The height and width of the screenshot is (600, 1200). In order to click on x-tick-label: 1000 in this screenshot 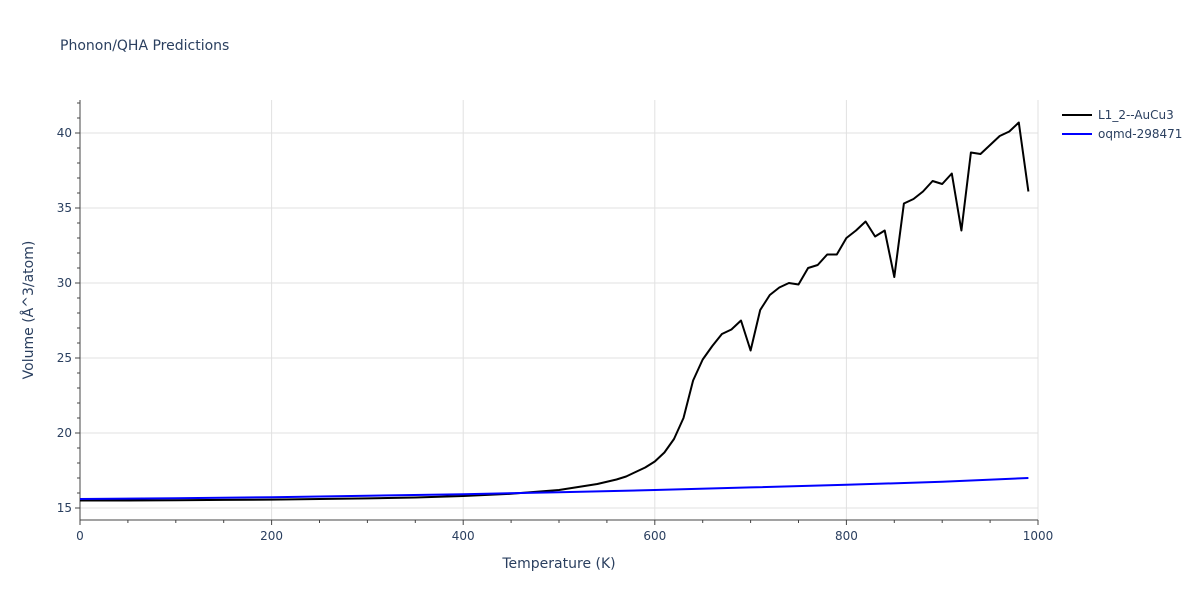, I will do `click(1038, 536)`.